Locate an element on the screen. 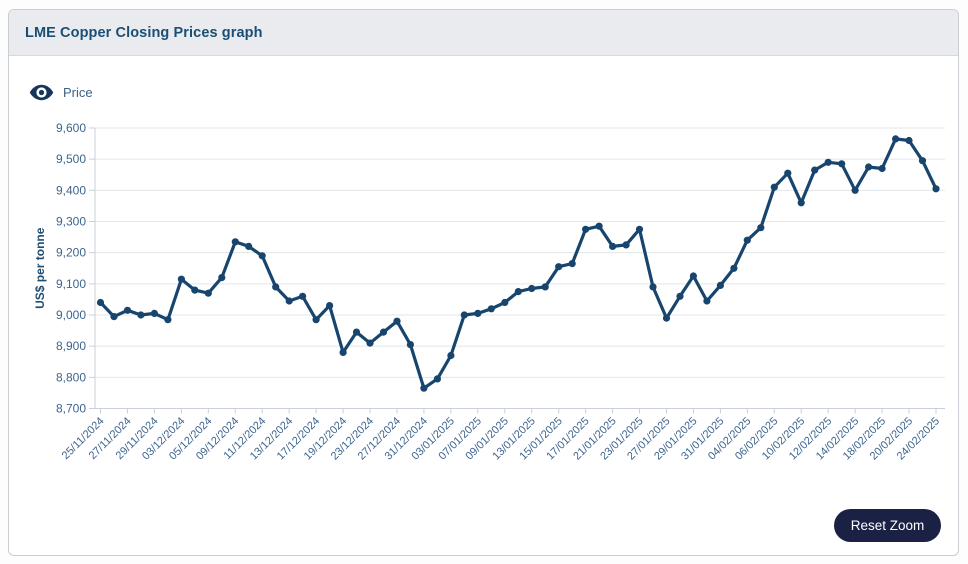 Image resolution: width=968 pixels, height=564 pixels. legend-label: Price is located at coordinates (78, 92).